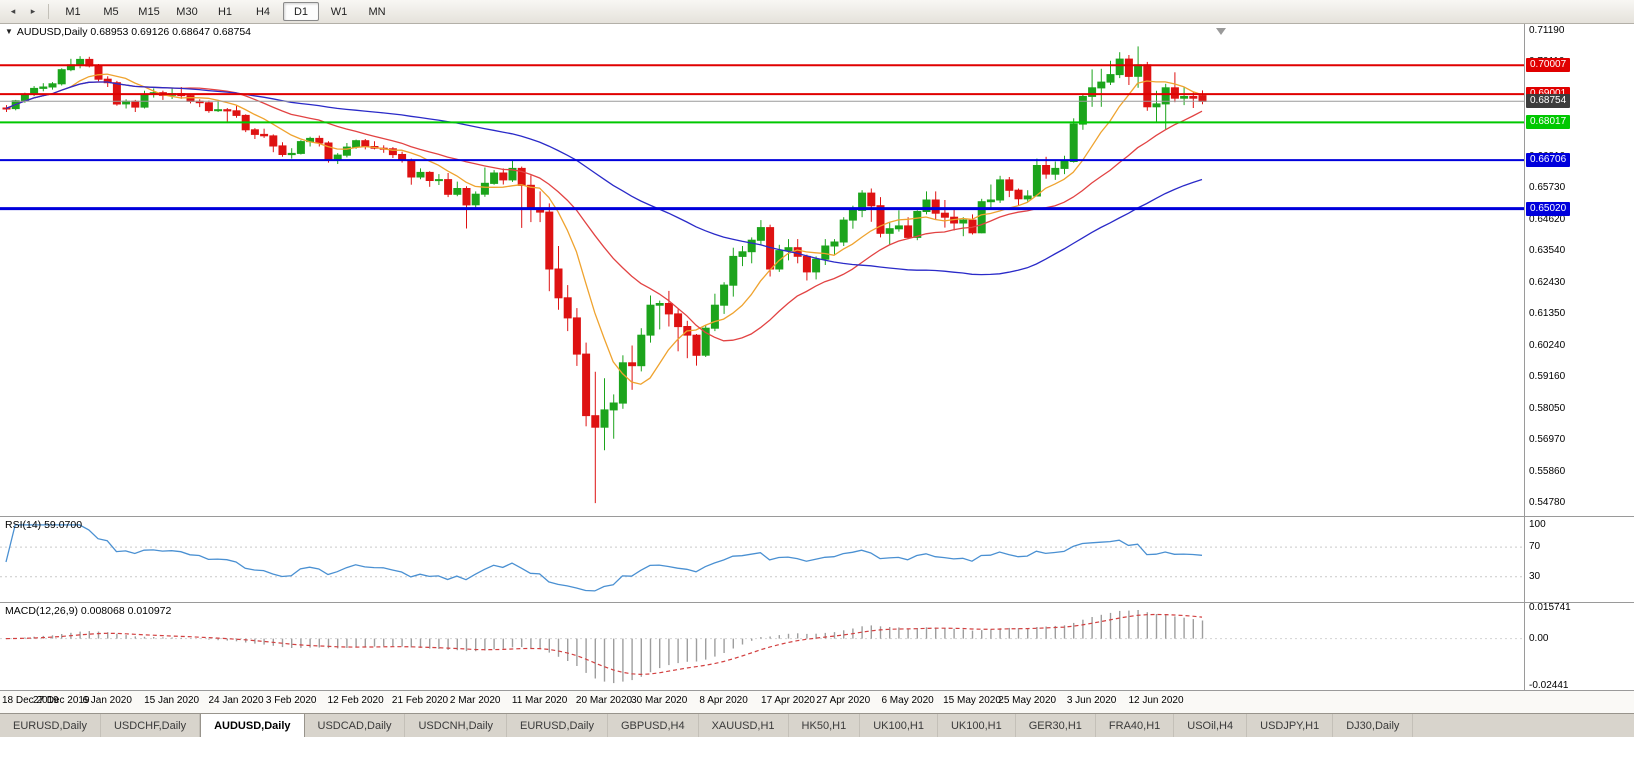 The image size is (1634, 768). What do you see at coordinates (744, 725) in the screenshot?
I see `tab-xauusd-h1-7: XAUUSD,H1` at bounding box center [744, 725].